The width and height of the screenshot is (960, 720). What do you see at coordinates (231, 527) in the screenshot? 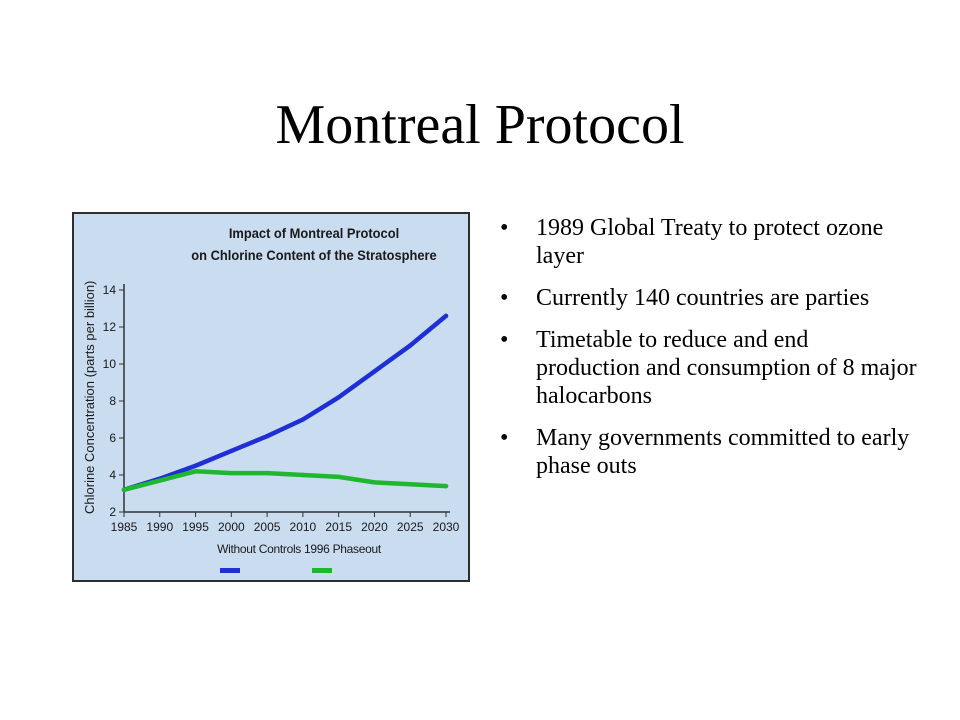
I see `x-tick-label: 2000` at bounding box center [231, 527].